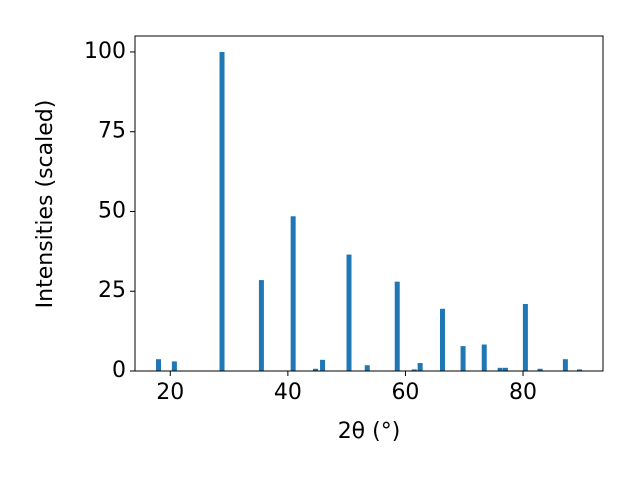 Image resolution: width=640 pixels, height=480 pixels. Describe the element at coordinates (369, 431) in the screenshot. I see `x-axis-label: 2θ (°)` at that location.